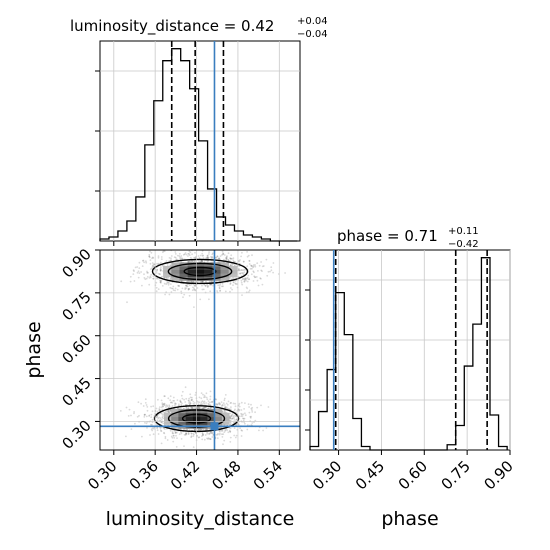  I want to click on joint-y-ticks: 0.30 0.45 0.60 0.75 0.90, so click(79, 349).